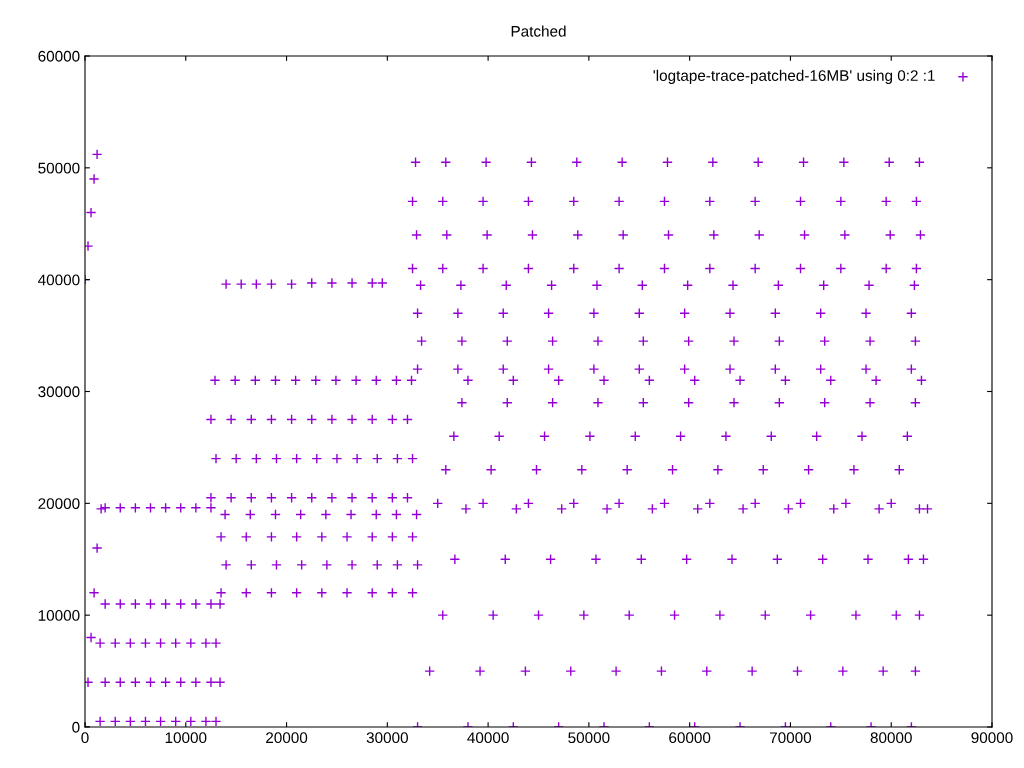 The height and width of the screenshot is (768, 1024). What do you see at coordinates (790, 738) in the screenshot?
I see `x-tick-label: 70000` at bounding box center [790, 738].